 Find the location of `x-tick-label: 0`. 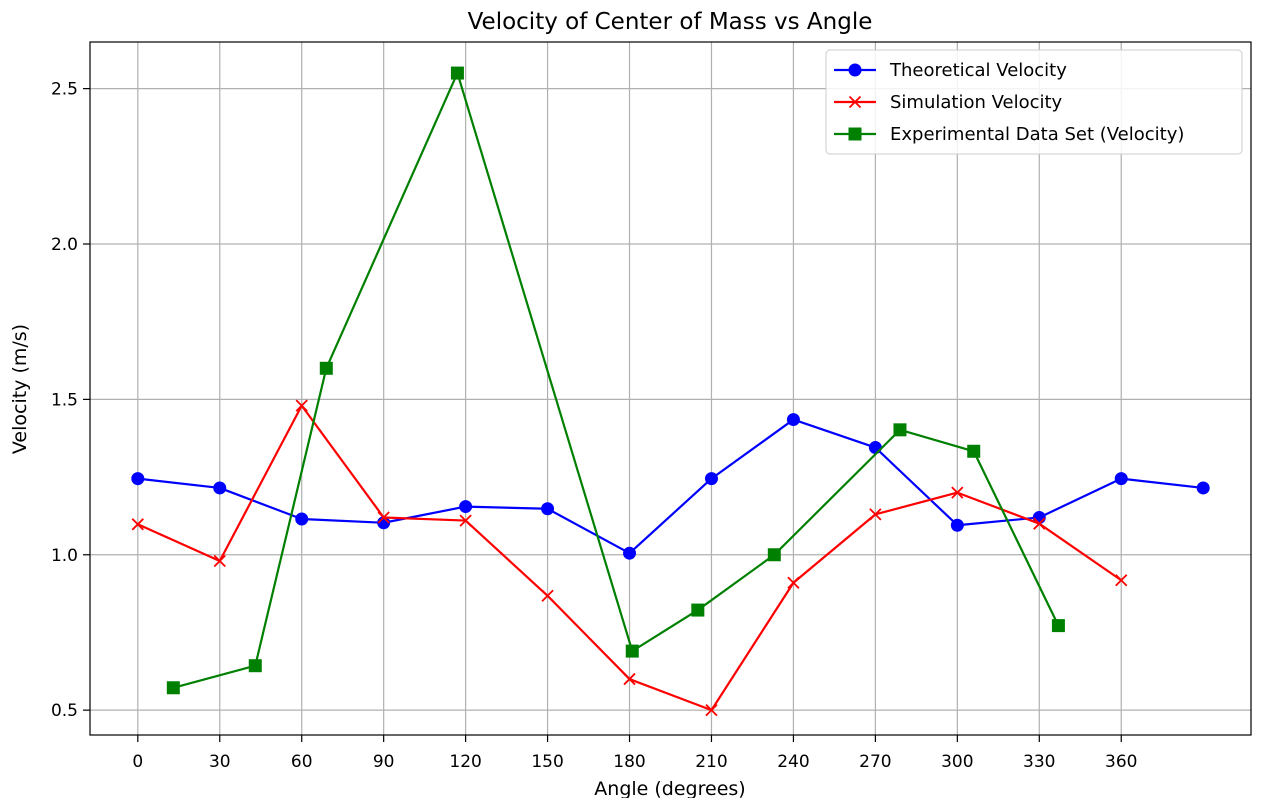

x-tick-label: 0 is located at coordinates (137, 762).